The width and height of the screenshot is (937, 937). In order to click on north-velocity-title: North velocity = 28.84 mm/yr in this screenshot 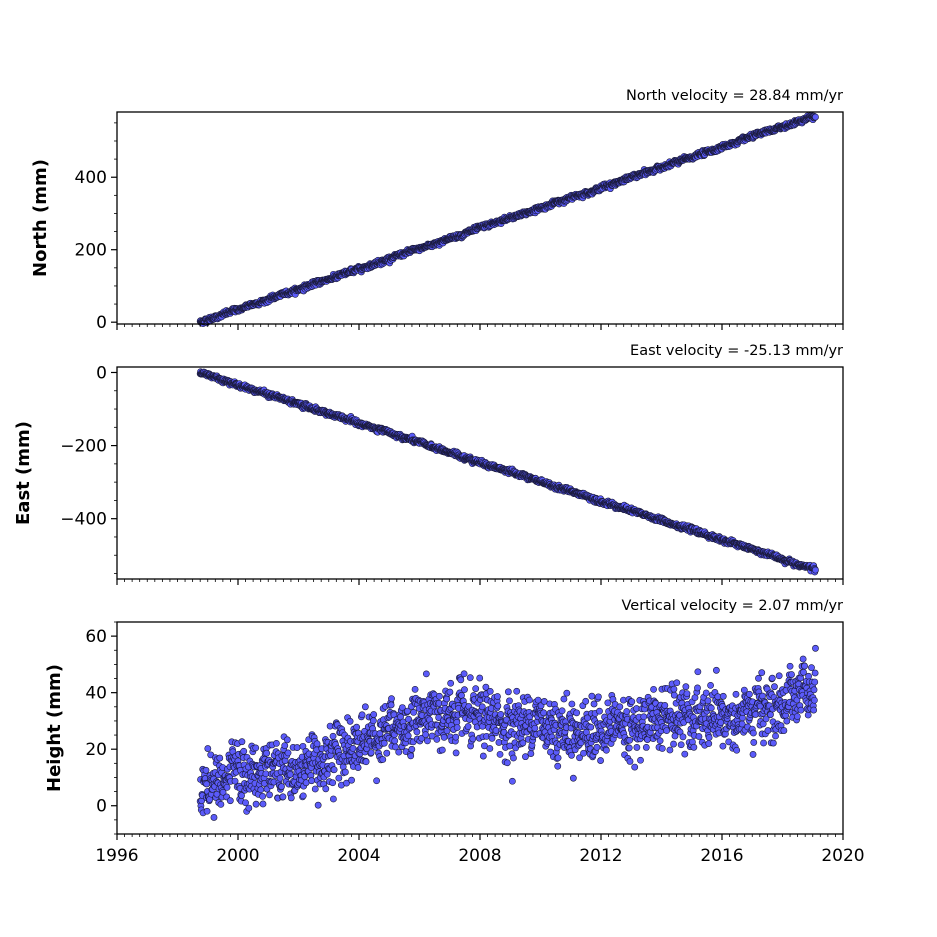, I will do `click(734, 96)`.